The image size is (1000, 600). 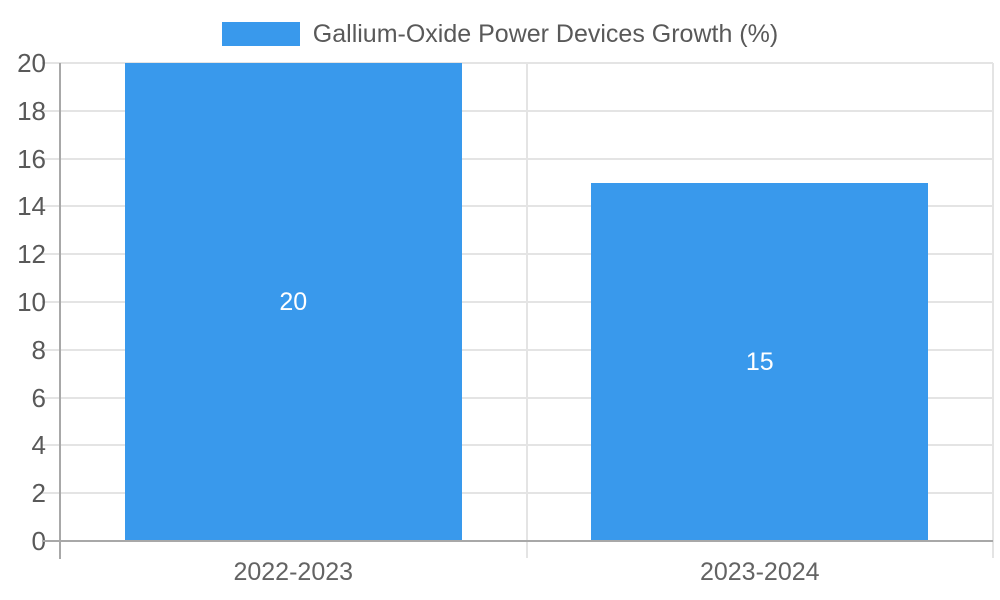 I want to click on x-tick-label: 2023-2024, so click(x=759, y=572).